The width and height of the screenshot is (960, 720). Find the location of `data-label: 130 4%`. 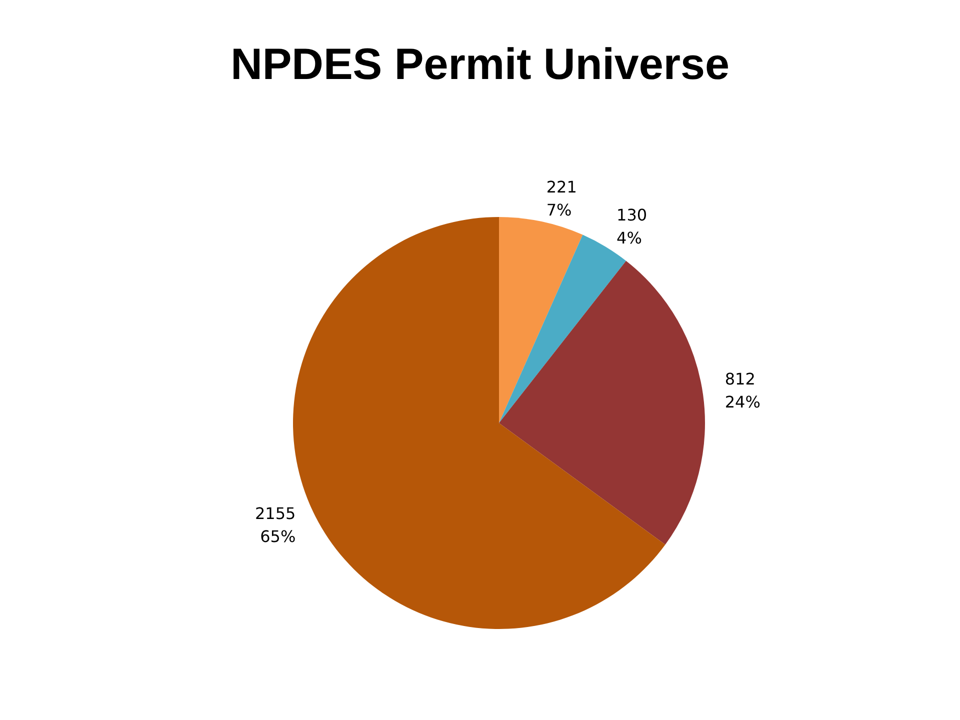

data-label: 130 4% is located at coordinates (632, 226).